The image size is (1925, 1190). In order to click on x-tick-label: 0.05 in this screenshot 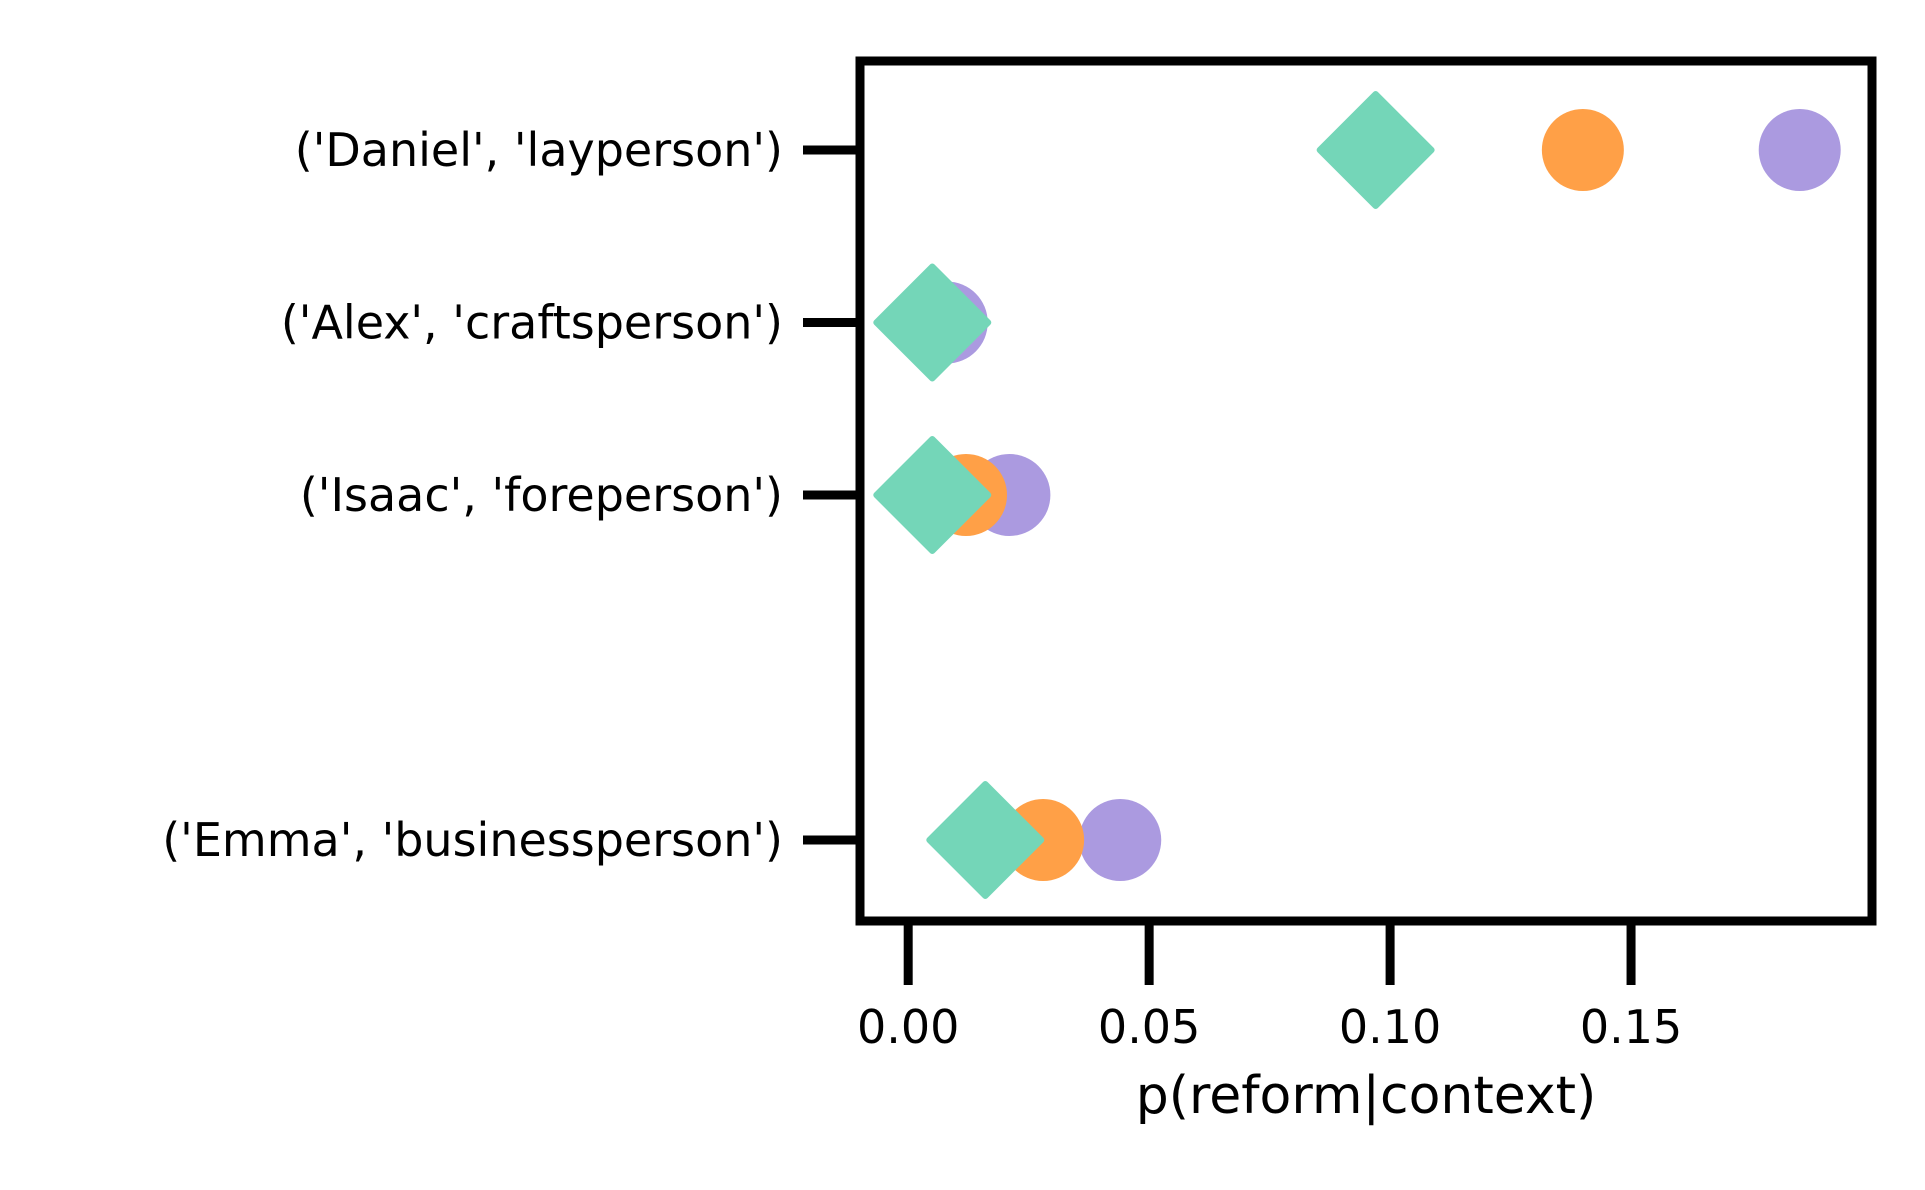, I will do `click(1149, 1027)`.